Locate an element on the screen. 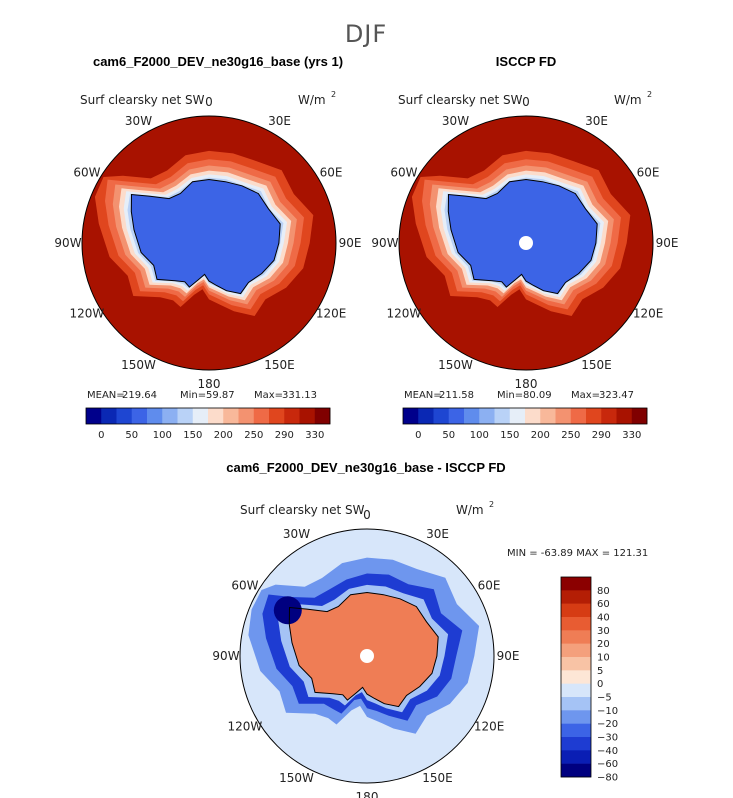 The image size is (733, 798). stat-mean-value: 219.64 is located at coordinates (139, 395).